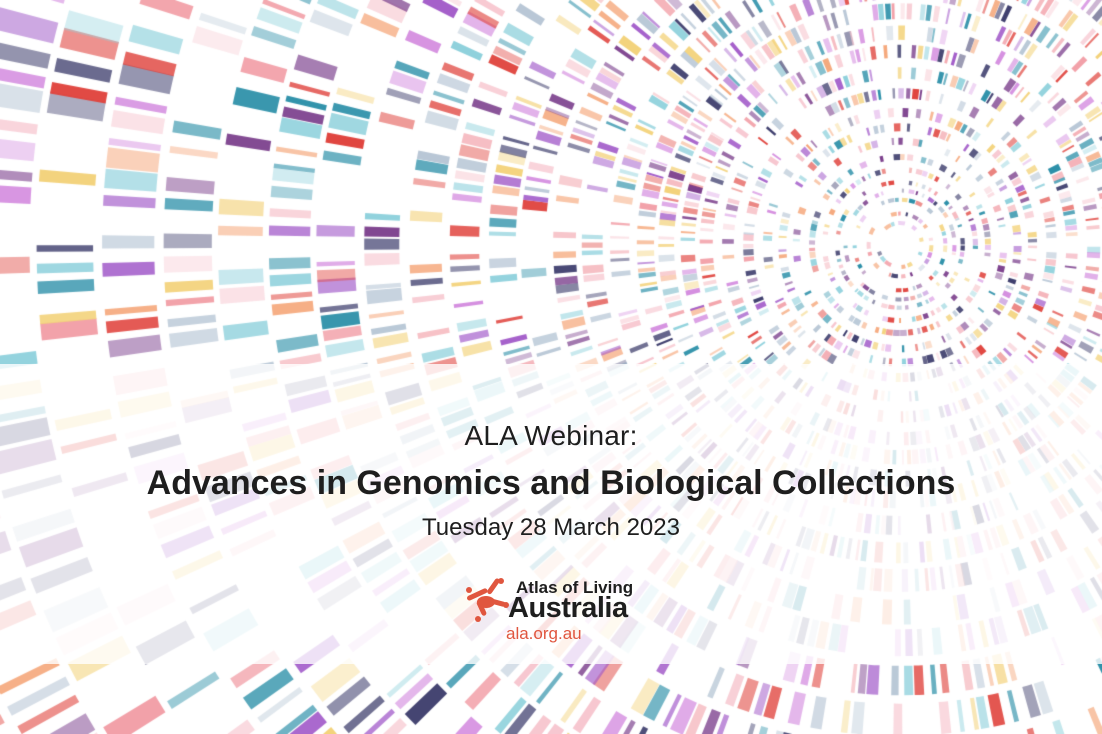 The width and height of the screenshot is (1102, 734). What do you see at coordinates (544, 633) in the screenshot?
I see `logo-url-link: ala.org.au` at bounding box center [544, 633].